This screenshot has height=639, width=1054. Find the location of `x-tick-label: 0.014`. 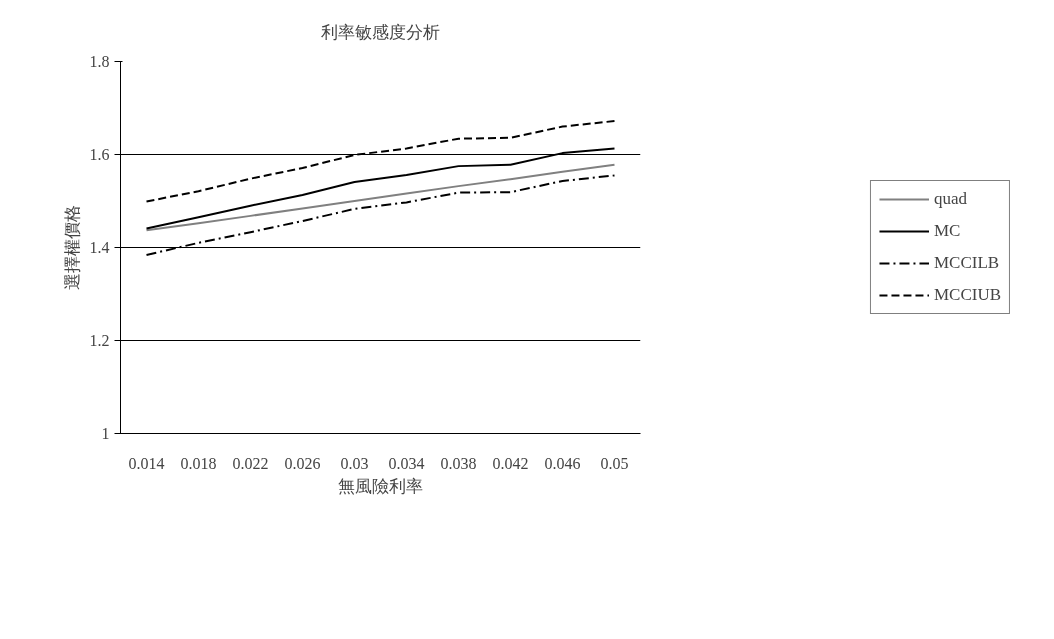

x-tick-label: 0.014 is located at coordinates (146, 463).